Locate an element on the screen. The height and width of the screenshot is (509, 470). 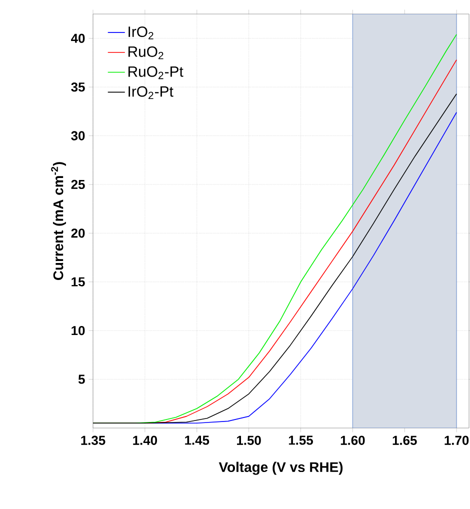
x-tick-label: 1.65 is located at coordinates (404, 440).